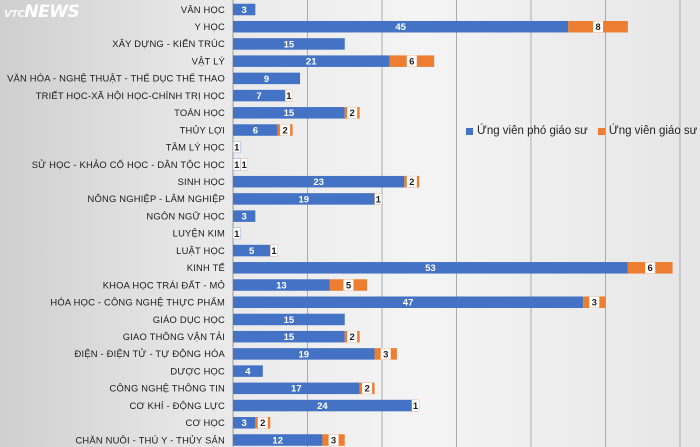  I want to click on value-label-pgs: 4, so click(248, 372).